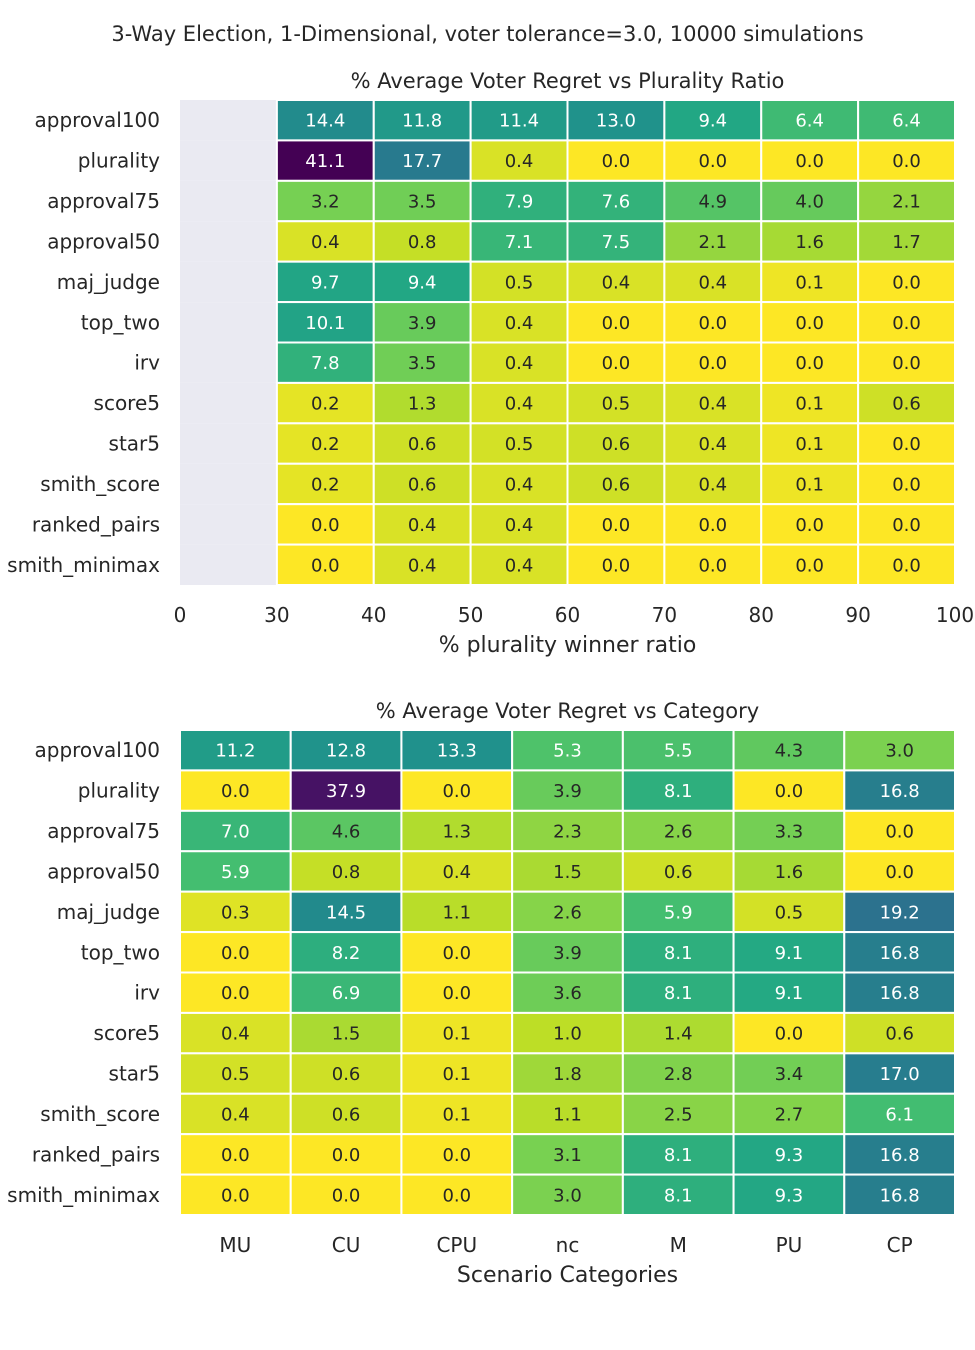 Image resolution: width=975 pixels, height=1350 pixels. What do you see at coordinates (567, 1195) in the screenshot?
I see `heatmap-1-cell-label: 3.0` at bounding box center [567, 1195].